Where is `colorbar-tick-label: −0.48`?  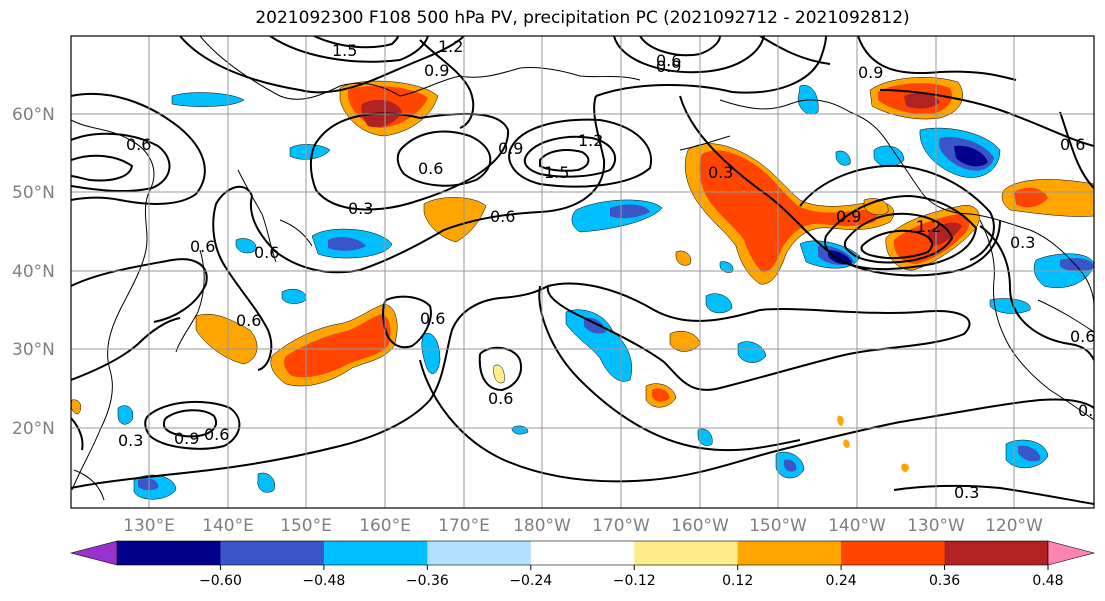
colorbar-tick-label: −0.48 is located at coordinates (323, 581).